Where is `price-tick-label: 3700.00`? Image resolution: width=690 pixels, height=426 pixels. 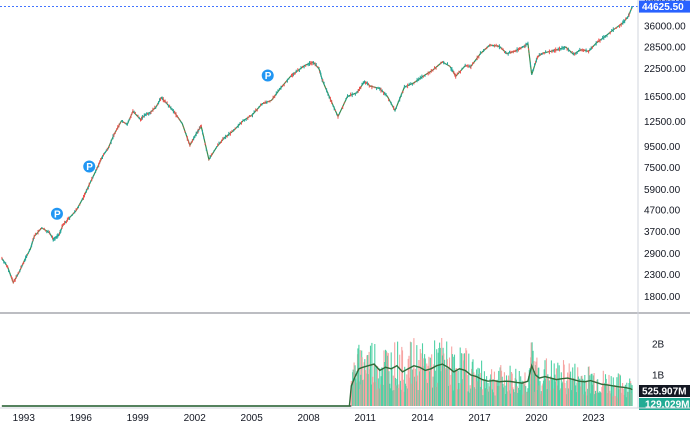 price-tick-label: 3700.00 is located at coordinates (662, 232).